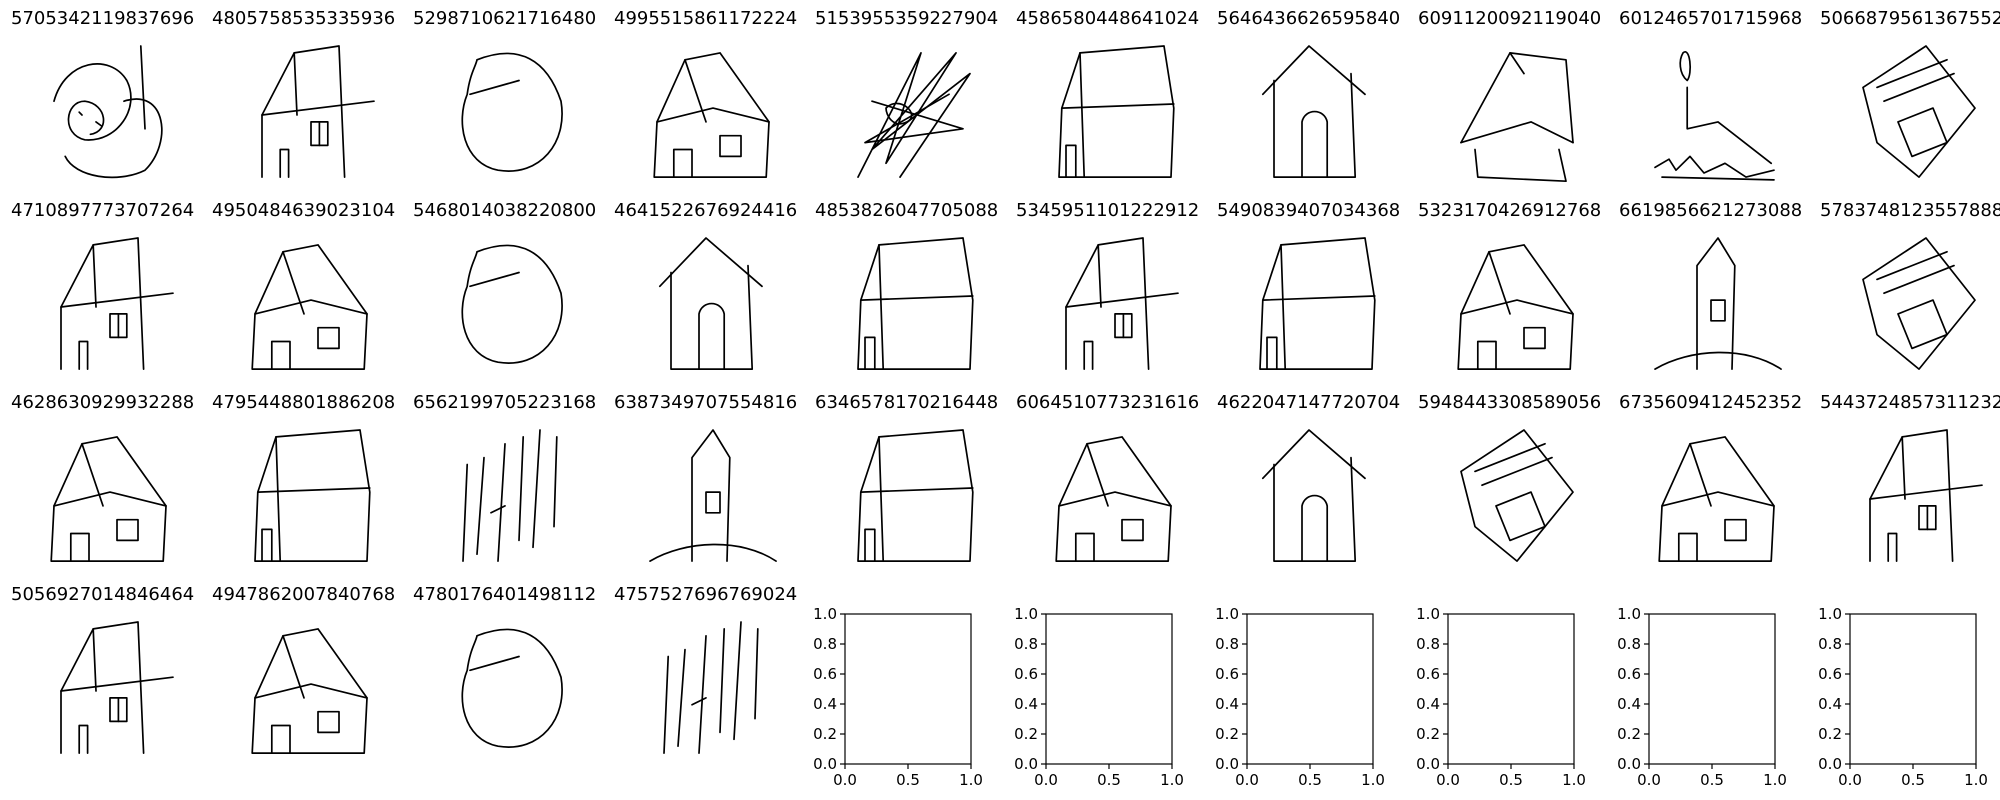 The image size is (2000, 800). I want to click on sketch-panel: 4947862007840768, so click(303, 669).